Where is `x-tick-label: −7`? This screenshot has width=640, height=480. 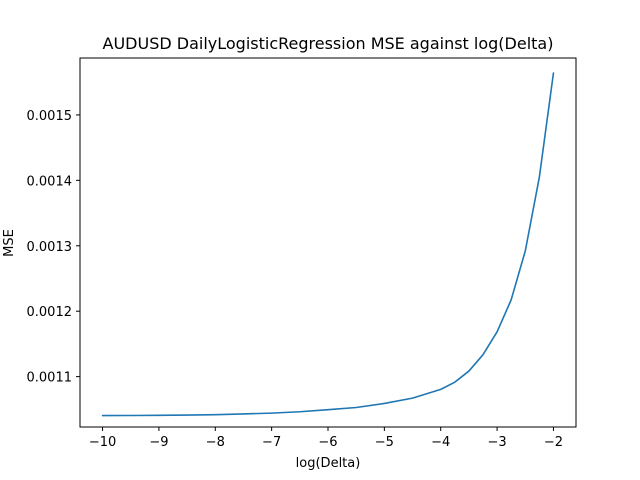 x-tick-label: −7 is located at coordinates (271, 442).